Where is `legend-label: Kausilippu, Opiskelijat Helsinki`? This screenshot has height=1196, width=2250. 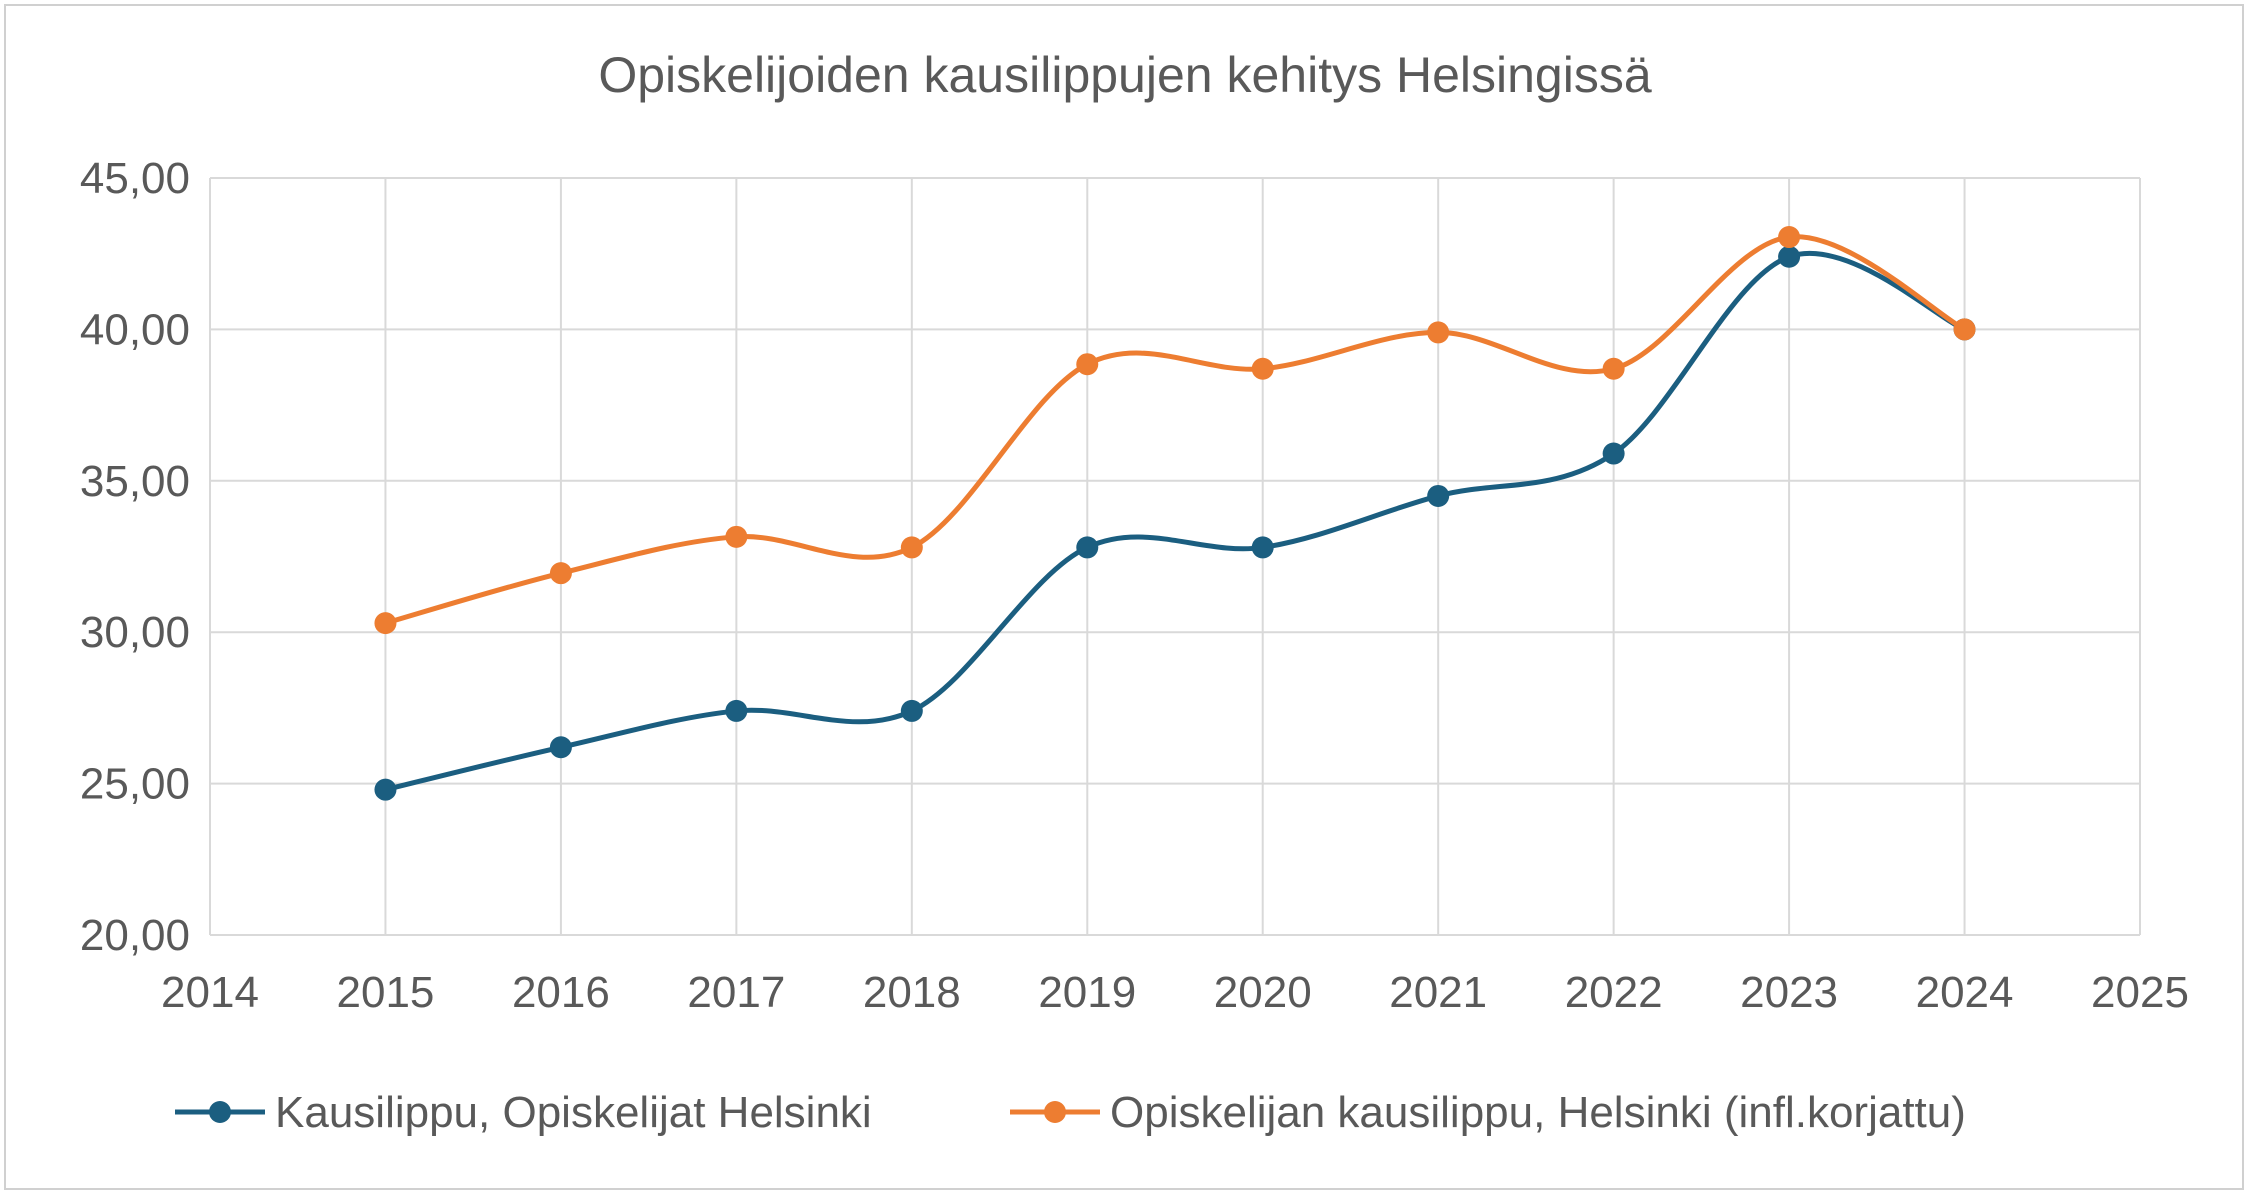 legend-label: Kausilippu, Opiskelijat Helsinki is located at coordinates (573, 1112).